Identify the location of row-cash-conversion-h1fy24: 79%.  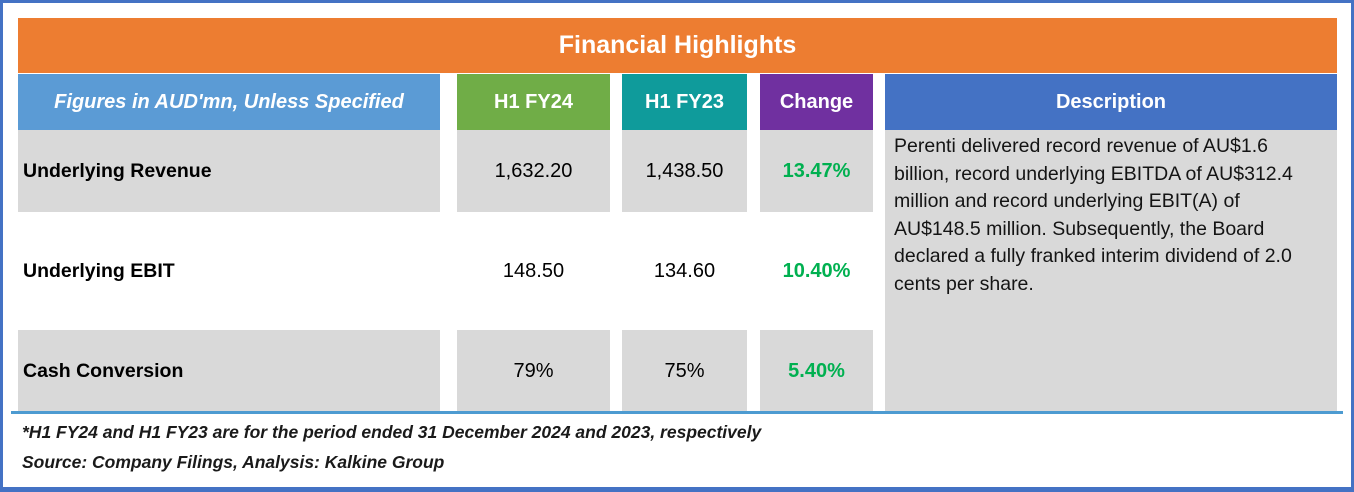
(533, 371).